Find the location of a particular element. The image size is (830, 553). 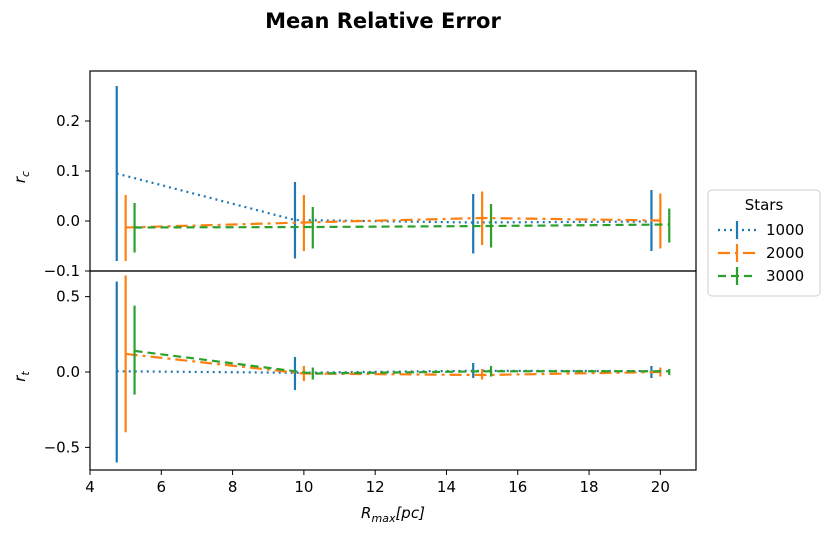

y-axis-label-rt: rt is located at coordinates (21, 376).